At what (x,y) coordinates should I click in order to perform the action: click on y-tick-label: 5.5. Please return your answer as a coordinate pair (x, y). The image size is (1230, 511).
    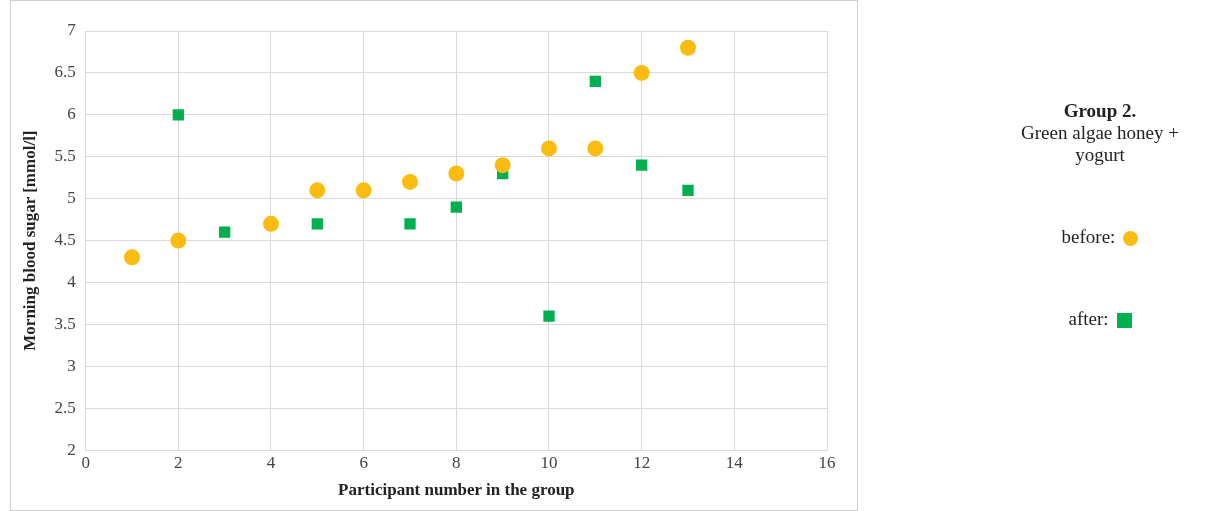
    Looking at the image, I should click on (65, 156).